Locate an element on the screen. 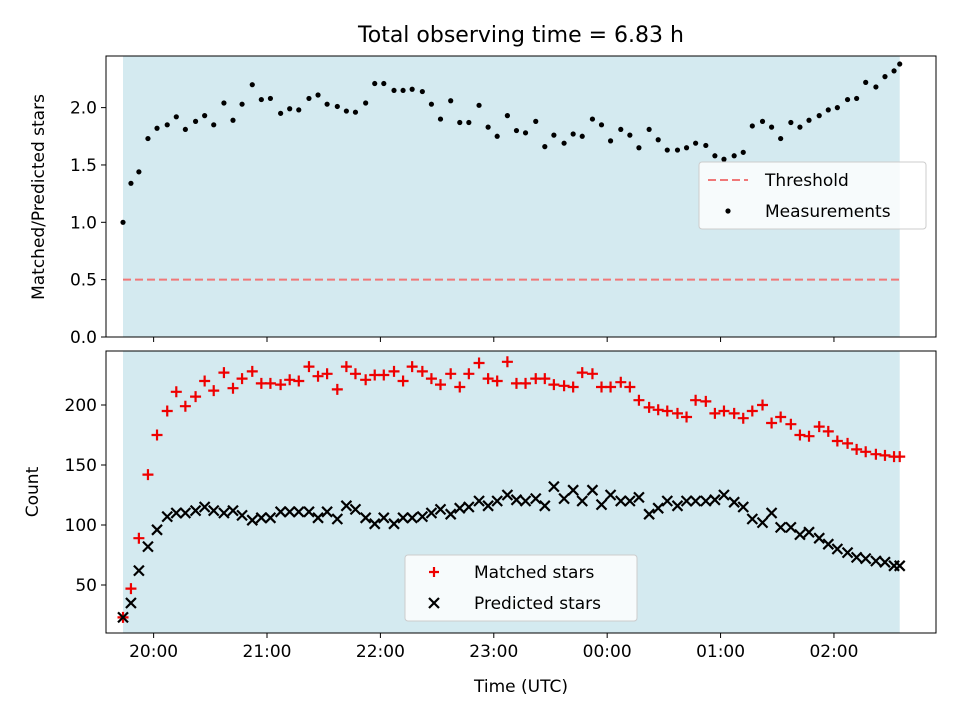  figure-title: Total observing time = 6.83 h is located at coordinates (520, 35).